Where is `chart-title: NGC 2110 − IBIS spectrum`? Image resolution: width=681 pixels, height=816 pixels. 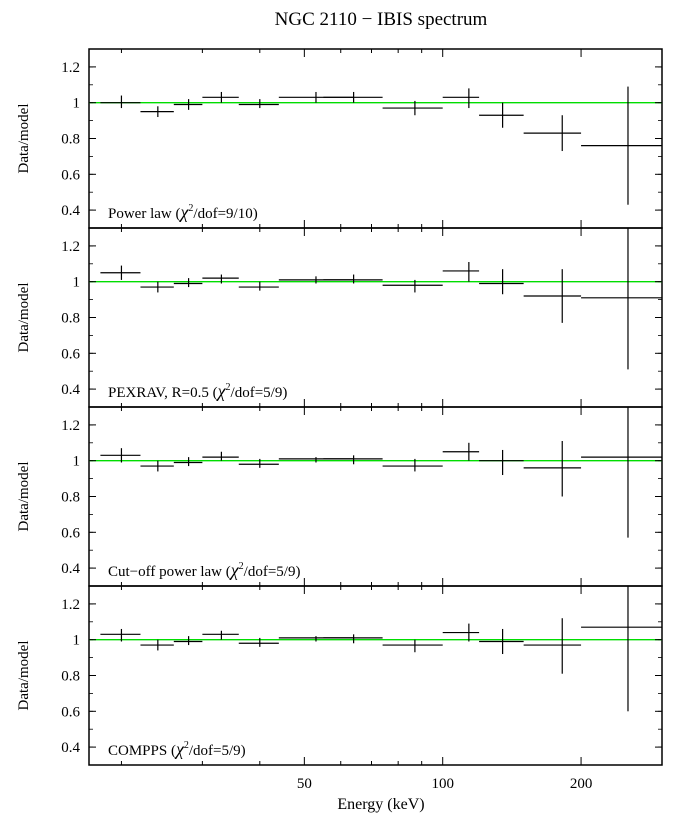 chart-title: NGC 2110 − IBIS spectrum is located at coordinates (381, 19).